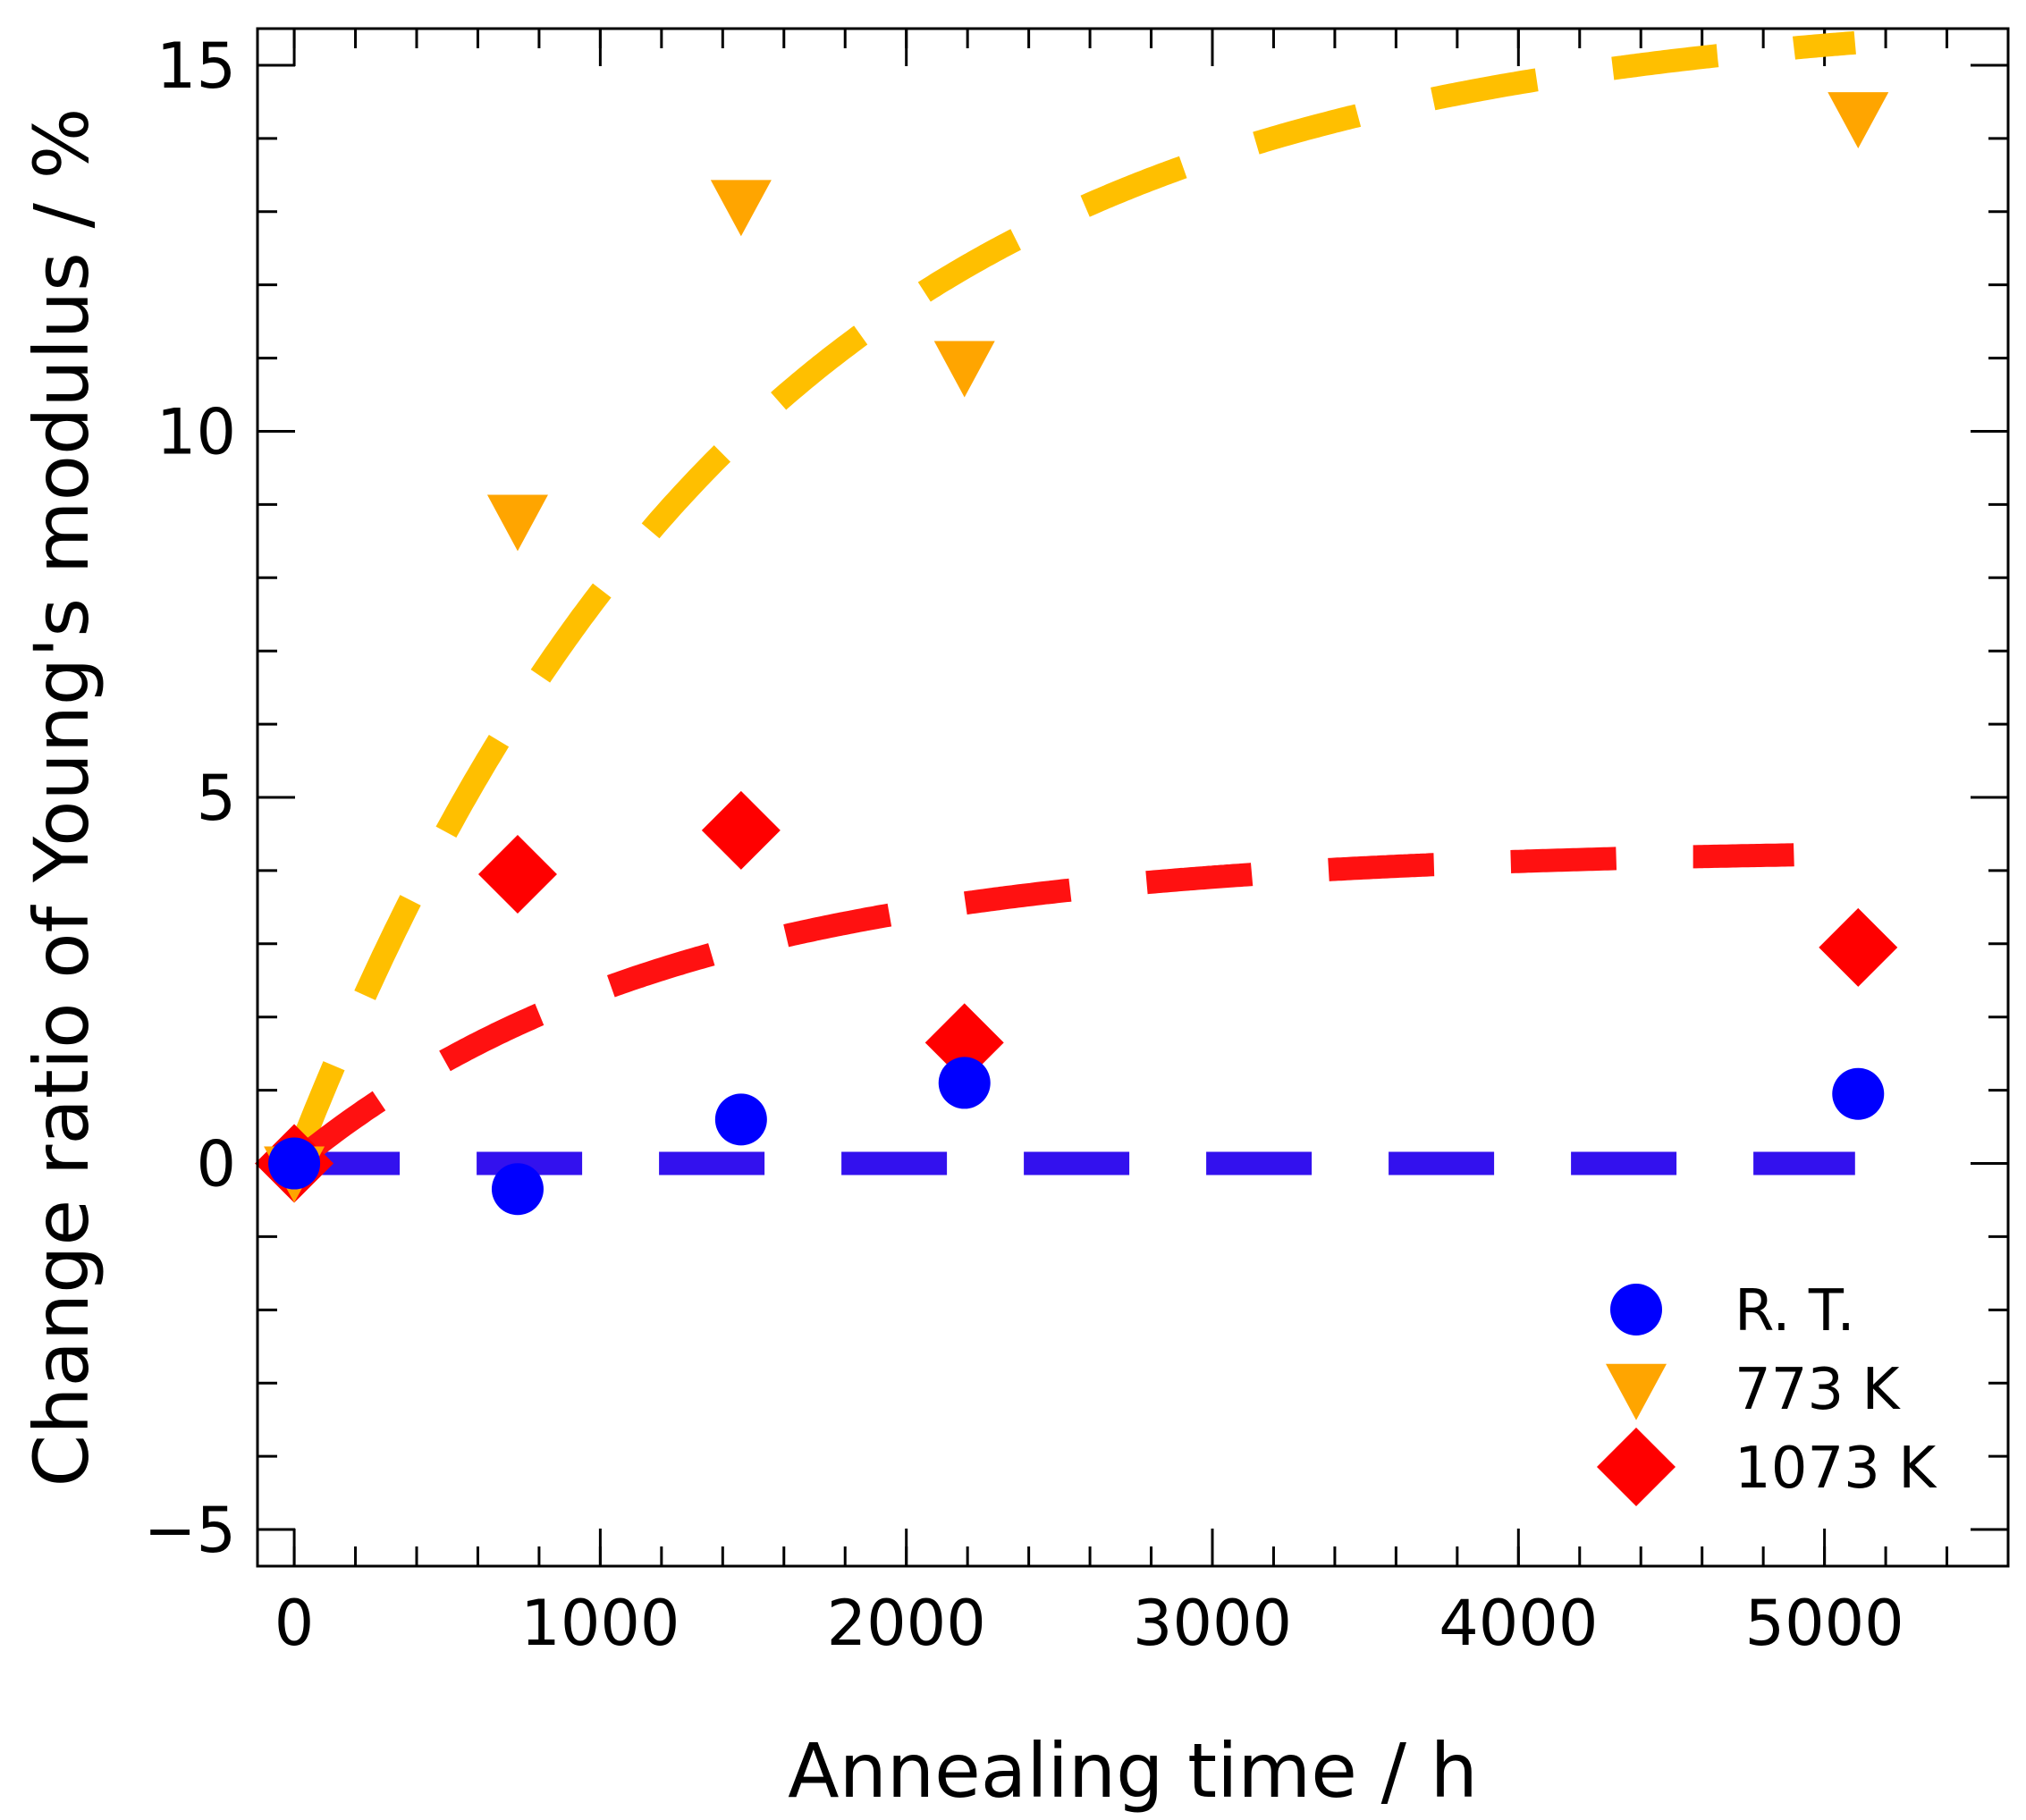 This screenshot has width=2026, height=1820. I want to click on x-tick-label: 4000, so click(1518, 1623).